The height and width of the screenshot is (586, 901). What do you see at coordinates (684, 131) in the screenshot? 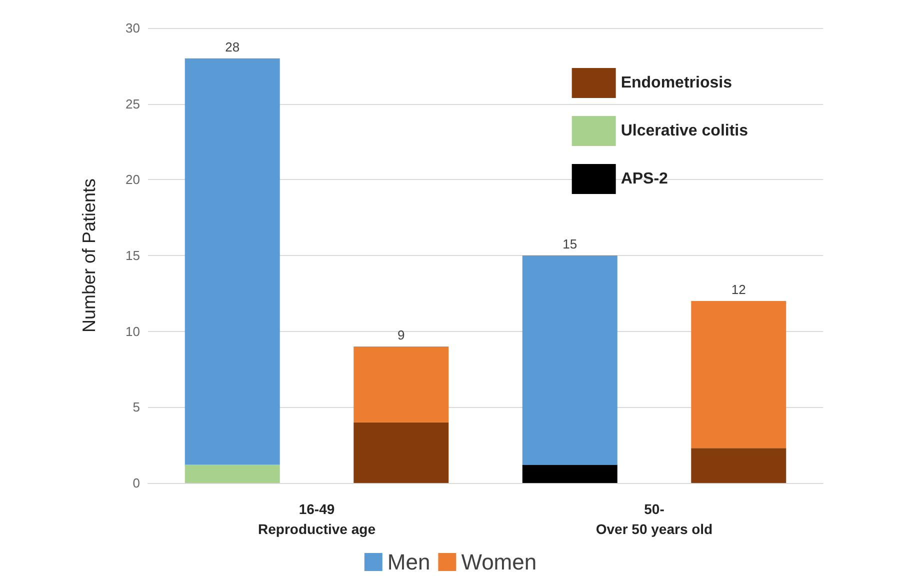
I see `legend-label: Ulcerative colitis` at bounding box center [684, 131].